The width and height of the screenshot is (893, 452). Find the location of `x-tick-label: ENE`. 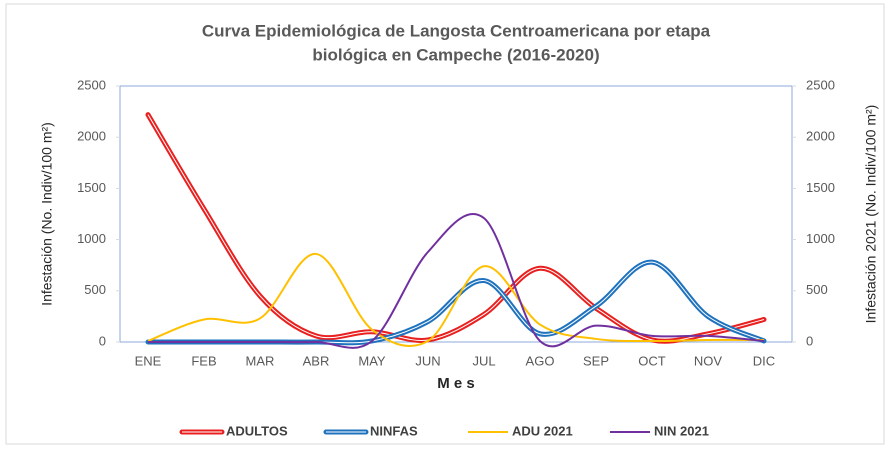

x-tick-label: ENE is located at coordinates (148, 360).